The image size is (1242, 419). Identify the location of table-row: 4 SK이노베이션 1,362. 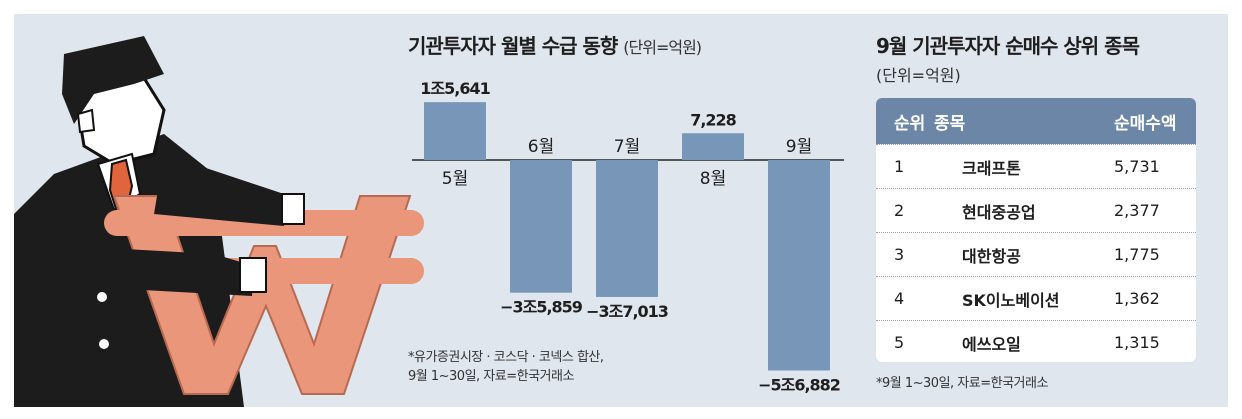
(1036, 298).